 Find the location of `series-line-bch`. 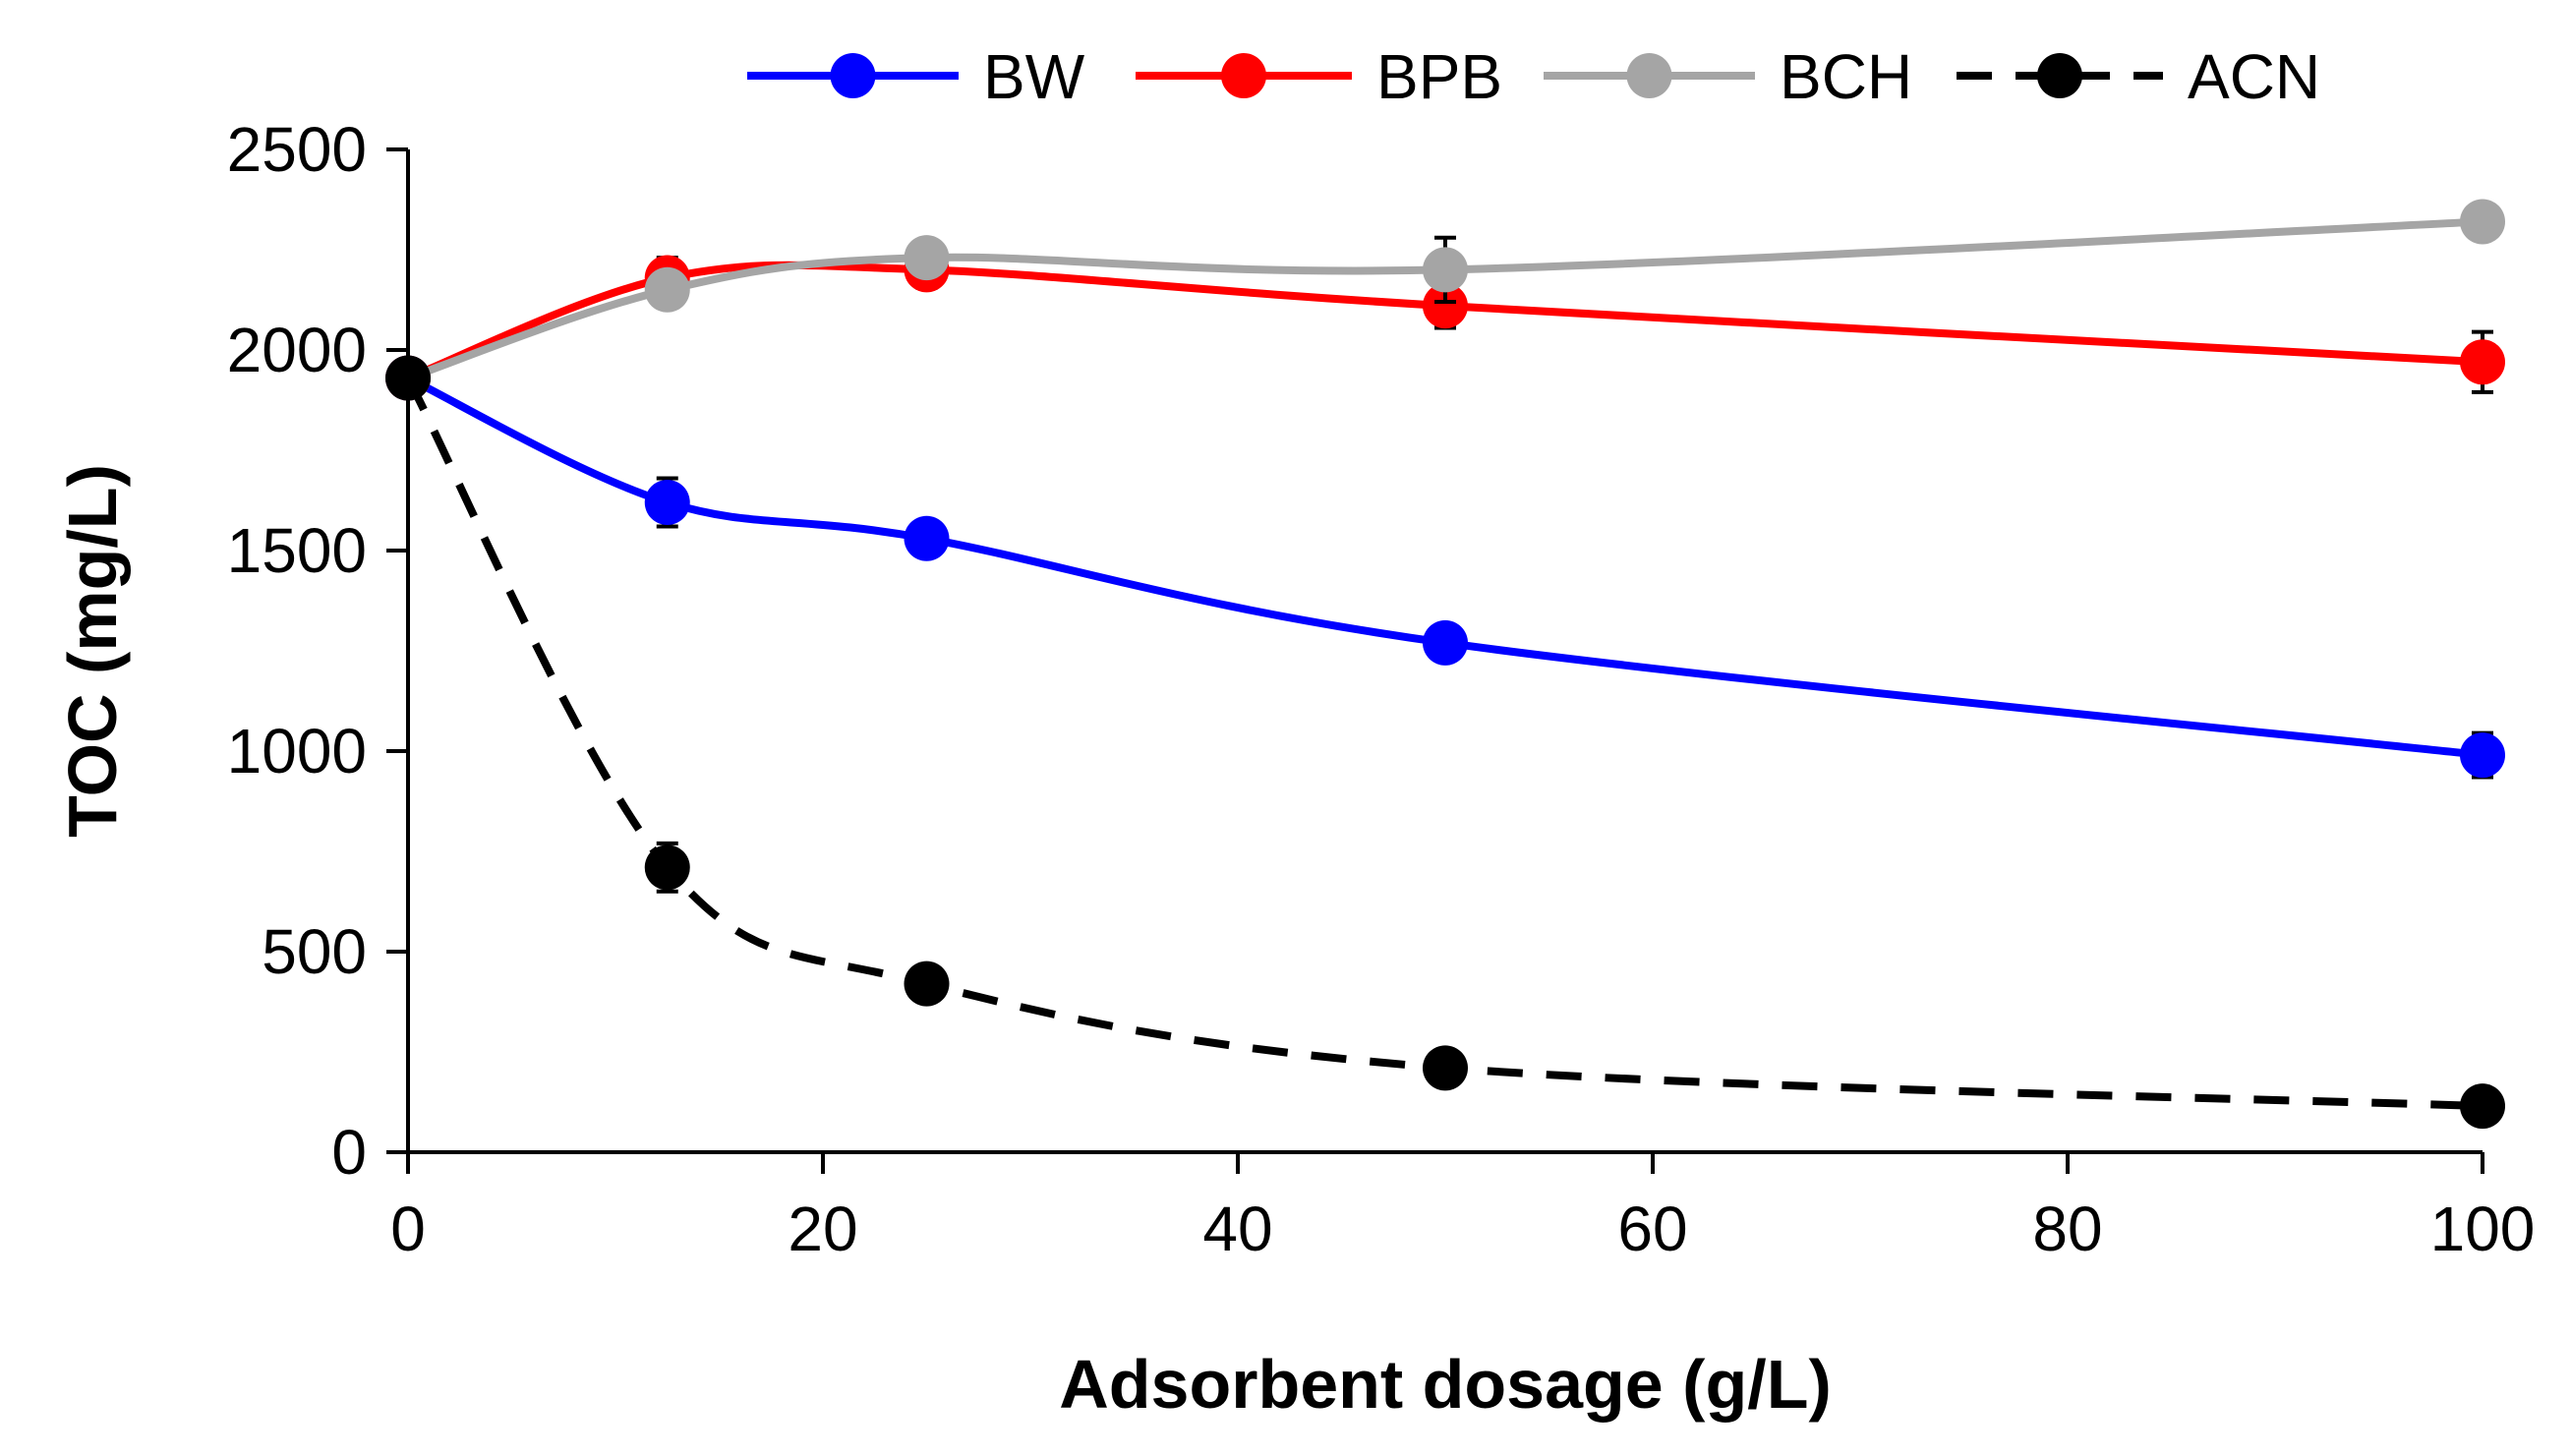

series-line-bch is located at coordinates (1444, 299).